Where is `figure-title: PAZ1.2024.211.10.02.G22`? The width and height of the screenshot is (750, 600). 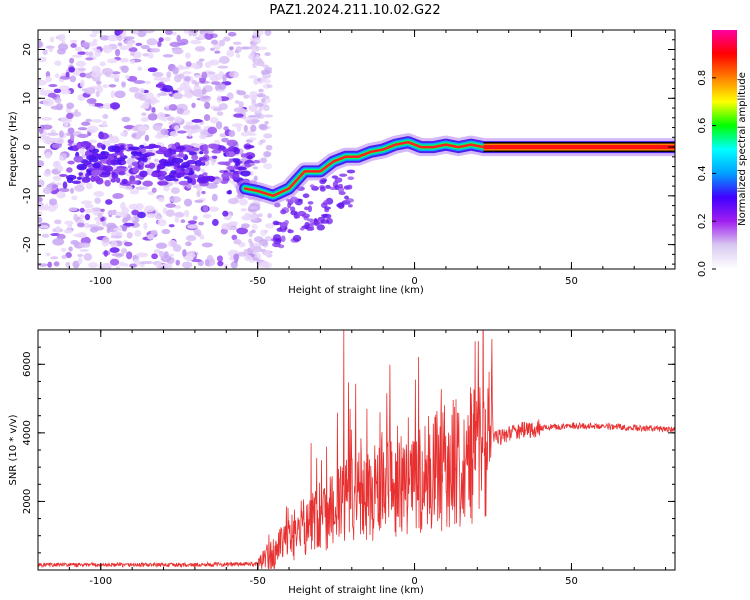
figure-title: PAZ1.2024.211.10.02.G22 is located at coordinates (354, 10).